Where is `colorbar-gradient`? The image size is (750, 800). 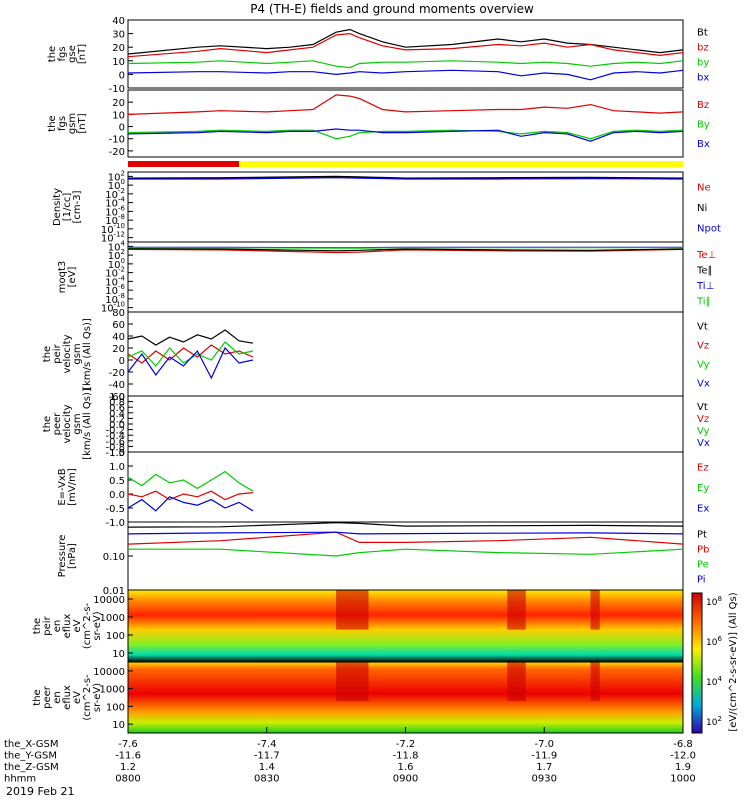 colorbar-gradient is located at coordinates (697, 663).